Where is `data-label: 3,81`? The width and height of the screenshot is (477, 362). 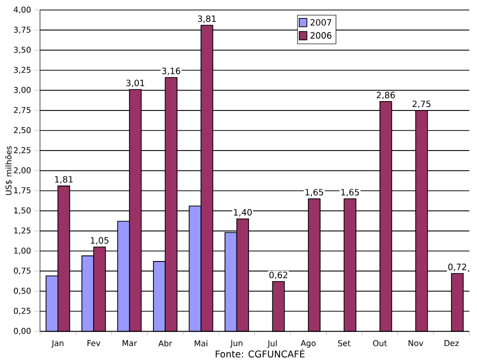
data-label: 3,81 is located at coordinates (207, 19).